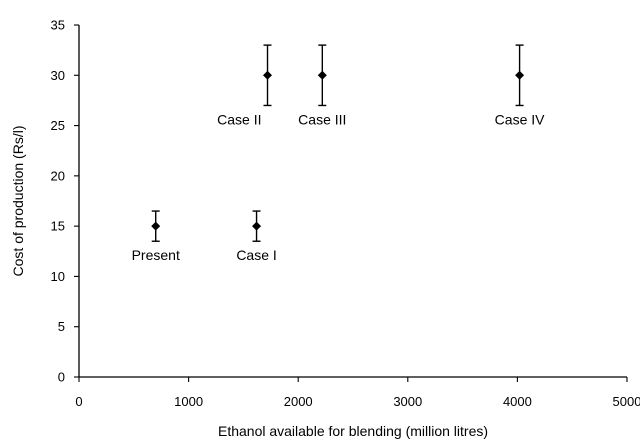 This screenshot has width=640, height=441. I want to click on y-tick-label: 0, so click(61, 377).